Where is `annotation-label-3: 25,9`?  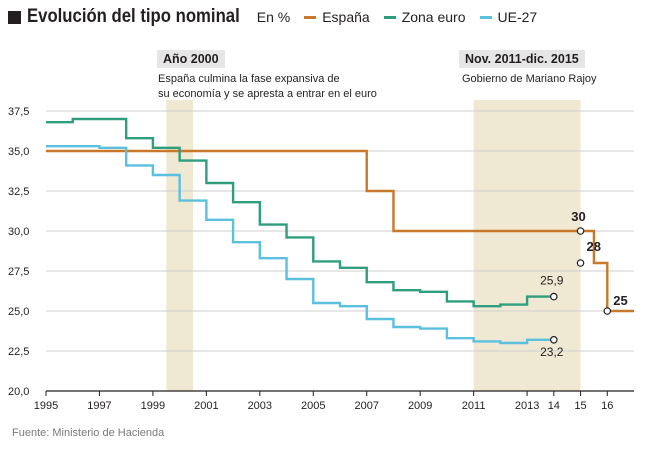 annotation-label-3: 25,9 is located at coordinates (552, 281).